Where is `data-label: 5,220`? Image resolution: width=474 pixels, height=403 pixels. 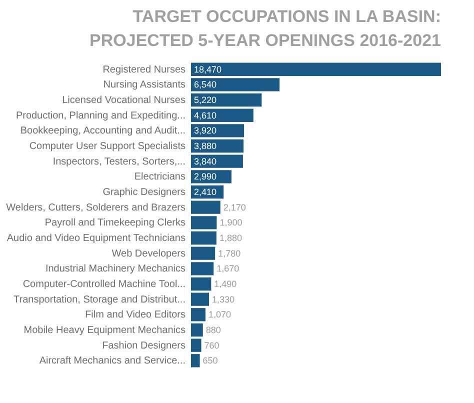
data-label: 5,220 is located at coordinates (205, 100).